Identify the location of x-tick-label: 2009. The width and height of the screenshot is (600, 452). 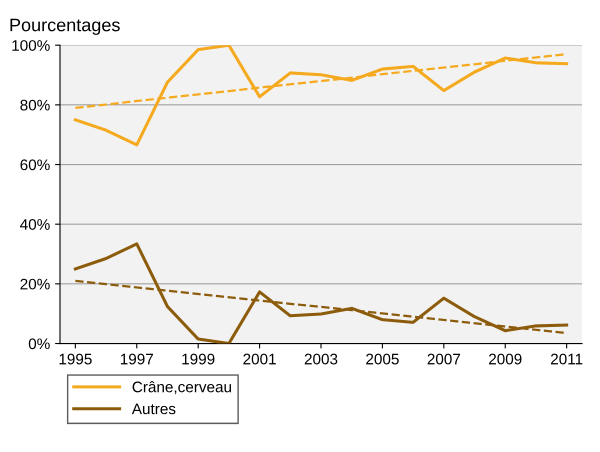
(505, 359).